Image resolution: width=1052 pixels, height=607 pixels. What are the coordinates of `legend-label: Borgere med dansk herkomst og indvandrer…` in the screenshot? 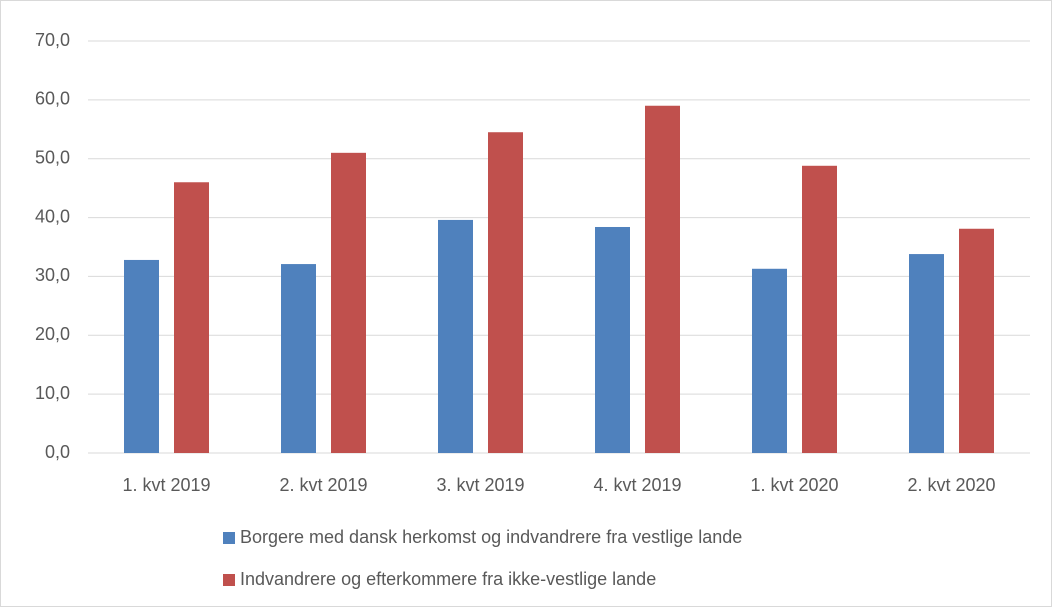 It's located at (491, 537).